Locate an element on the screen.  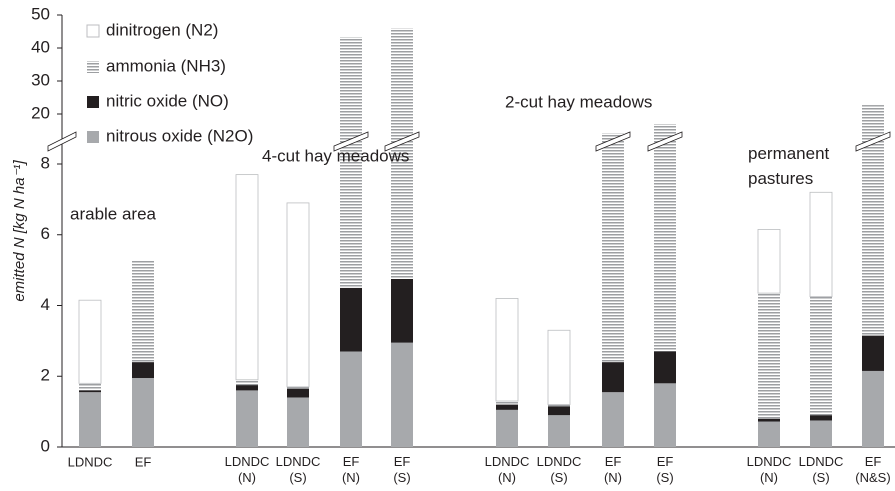
y-axis-label: emitted N [kg N ha⁻¹] is located at coordinates (19, 231).